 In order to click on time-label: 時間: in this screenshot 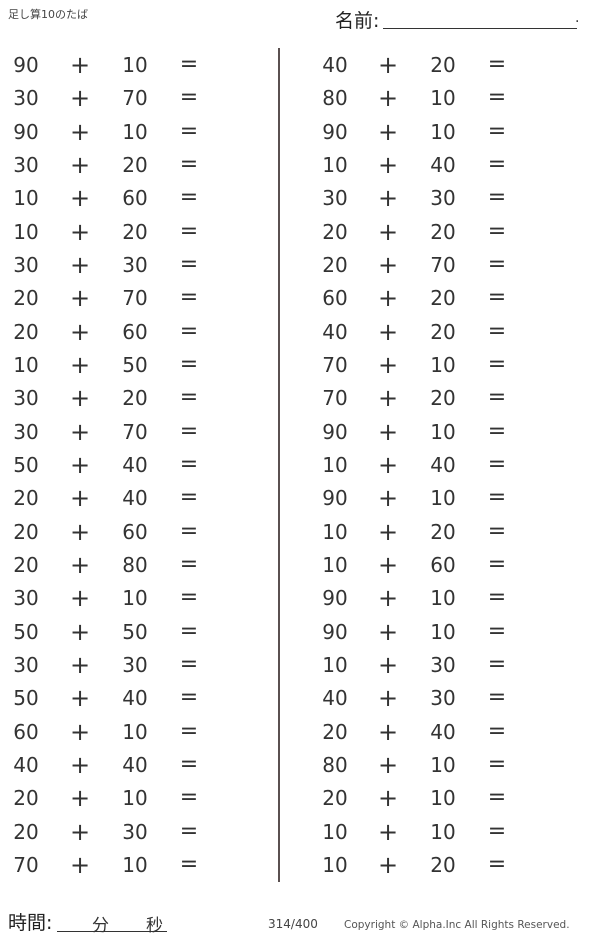, I will do `click(30, 923)`.